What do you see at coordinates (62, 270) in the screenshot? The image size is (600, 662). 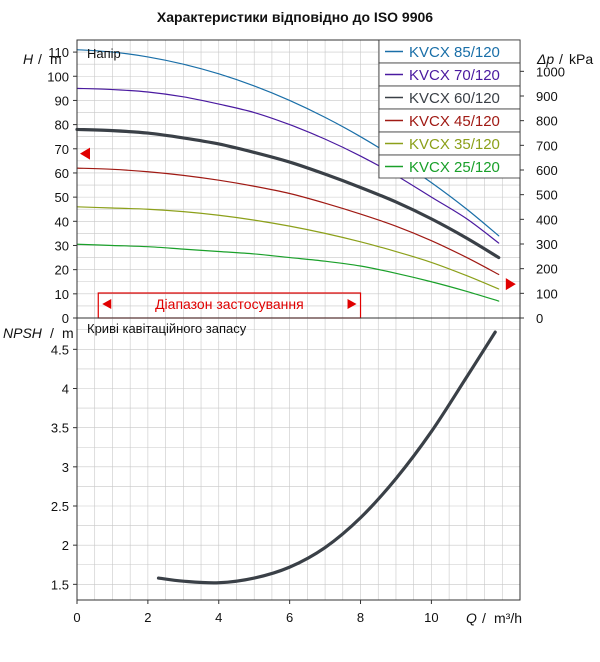 I see `y-tick-label: 20` at bounding box center [62, 270].